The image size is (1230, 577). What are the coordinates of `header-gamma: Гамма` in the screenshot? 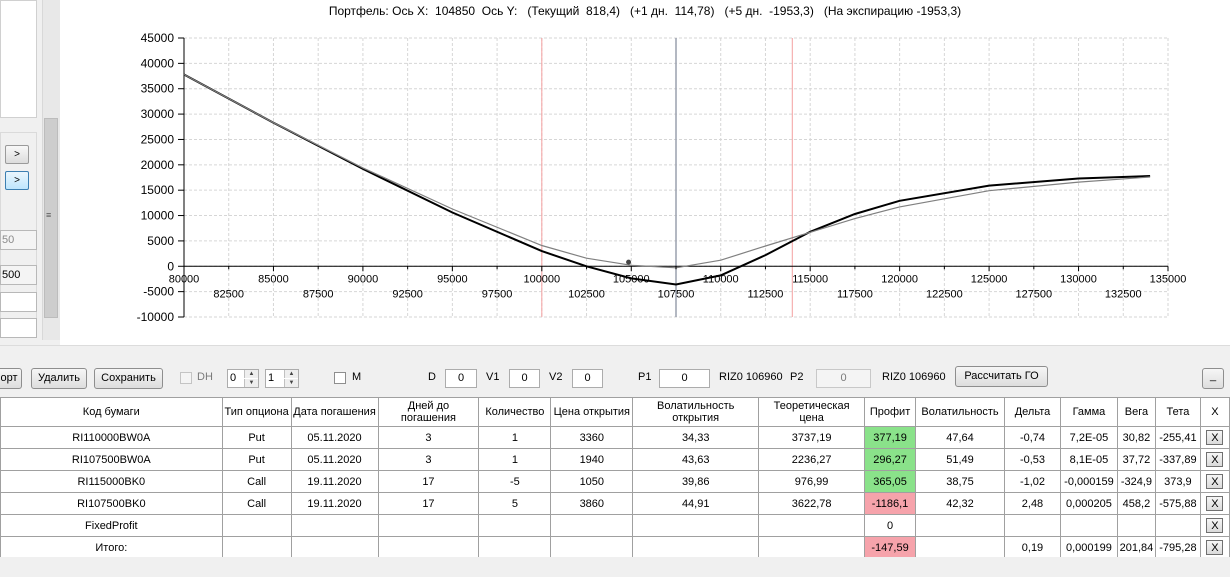 It's located at (1088, 412).